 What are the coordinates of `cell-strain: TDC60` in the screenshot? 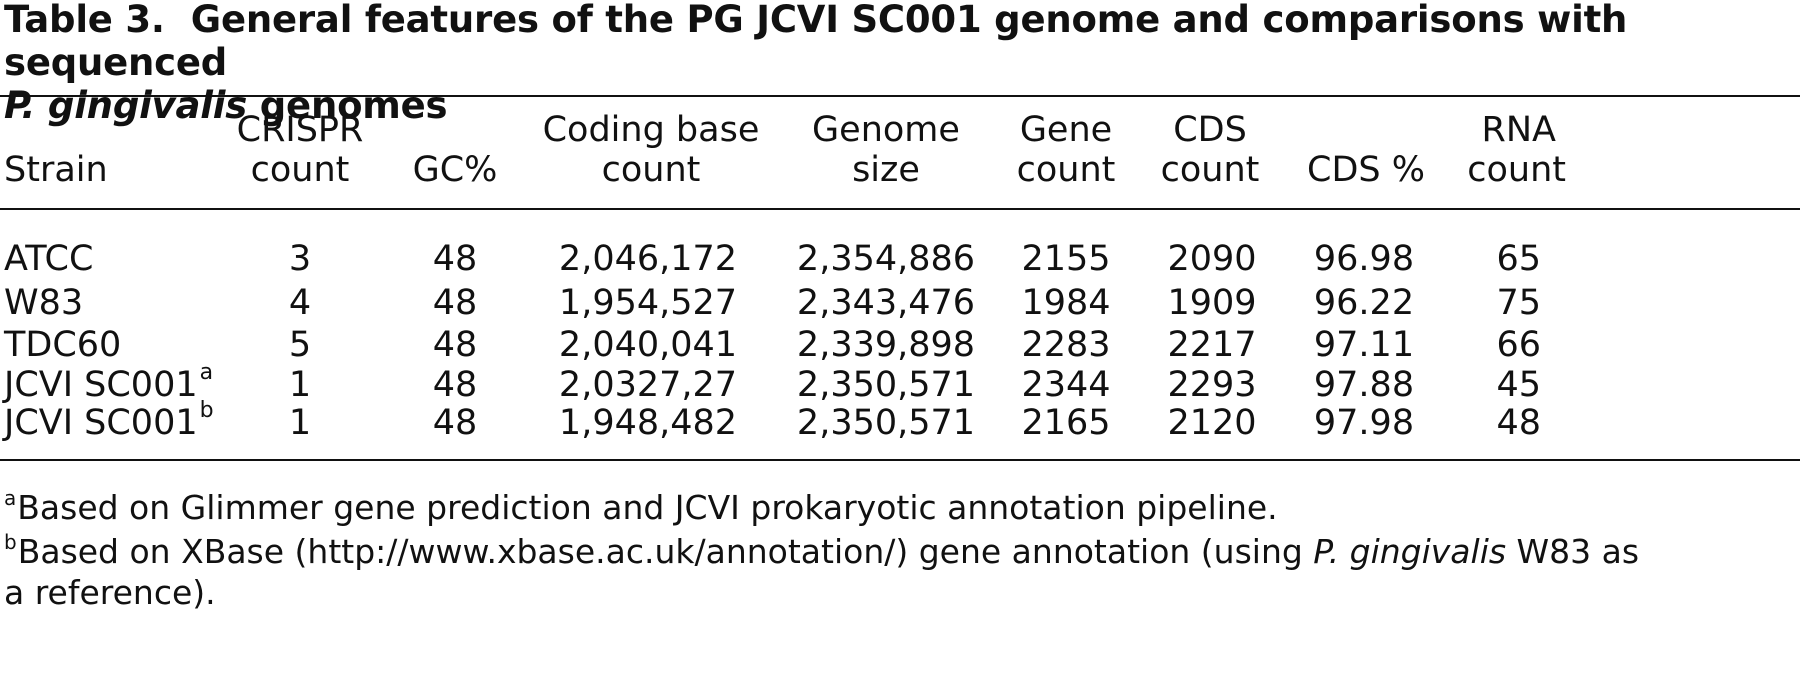 It's located at (63, 345).